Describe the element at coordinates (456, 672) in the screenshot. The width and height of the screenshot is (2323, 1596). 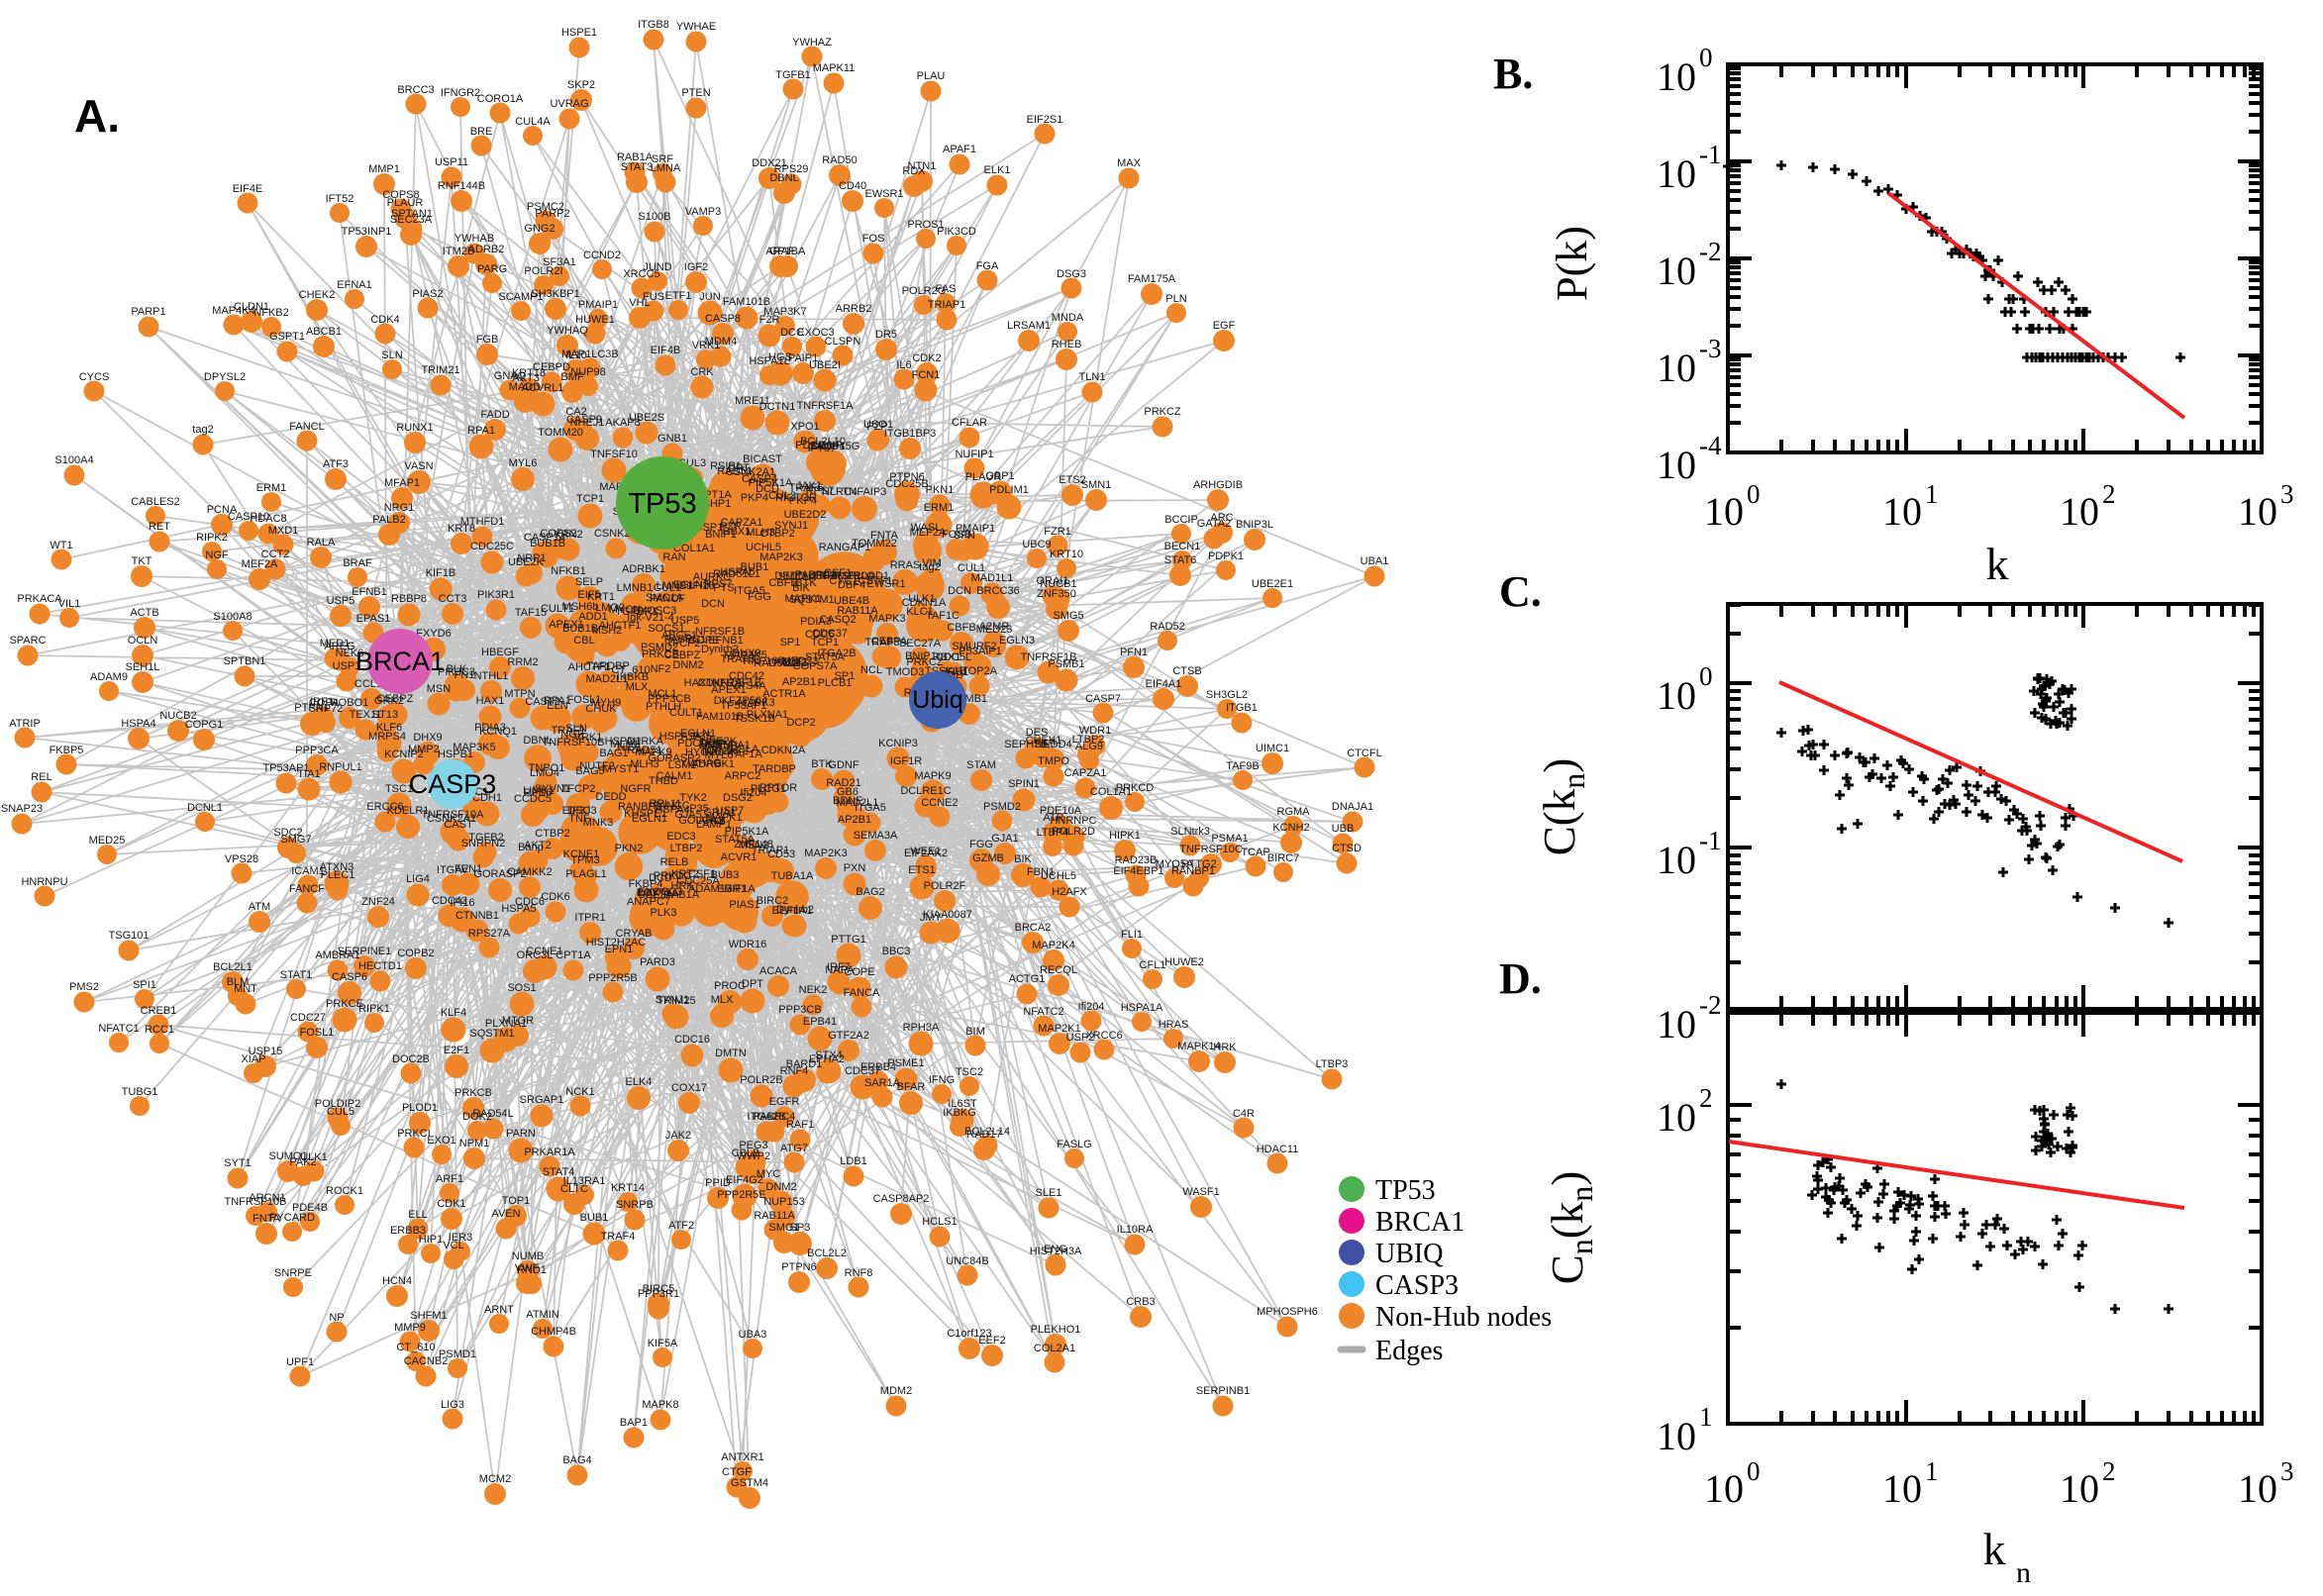
I see `svg-text: PIK3C3` at that location.